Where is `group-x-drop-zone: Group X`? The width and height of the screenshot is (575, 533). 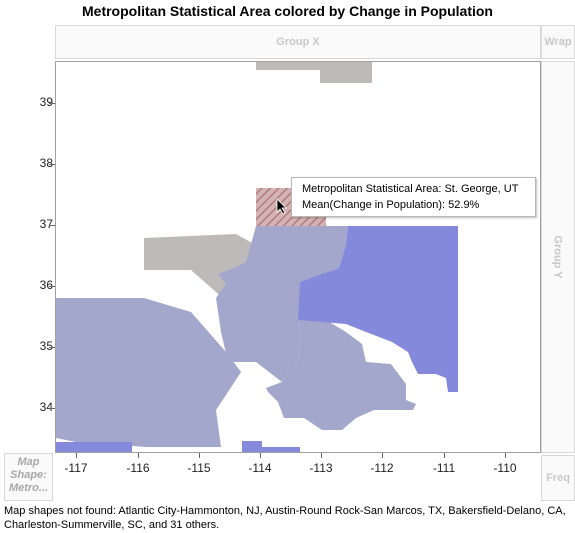
group-x-drop-zone: Group X is located at coordinates (298, 42).